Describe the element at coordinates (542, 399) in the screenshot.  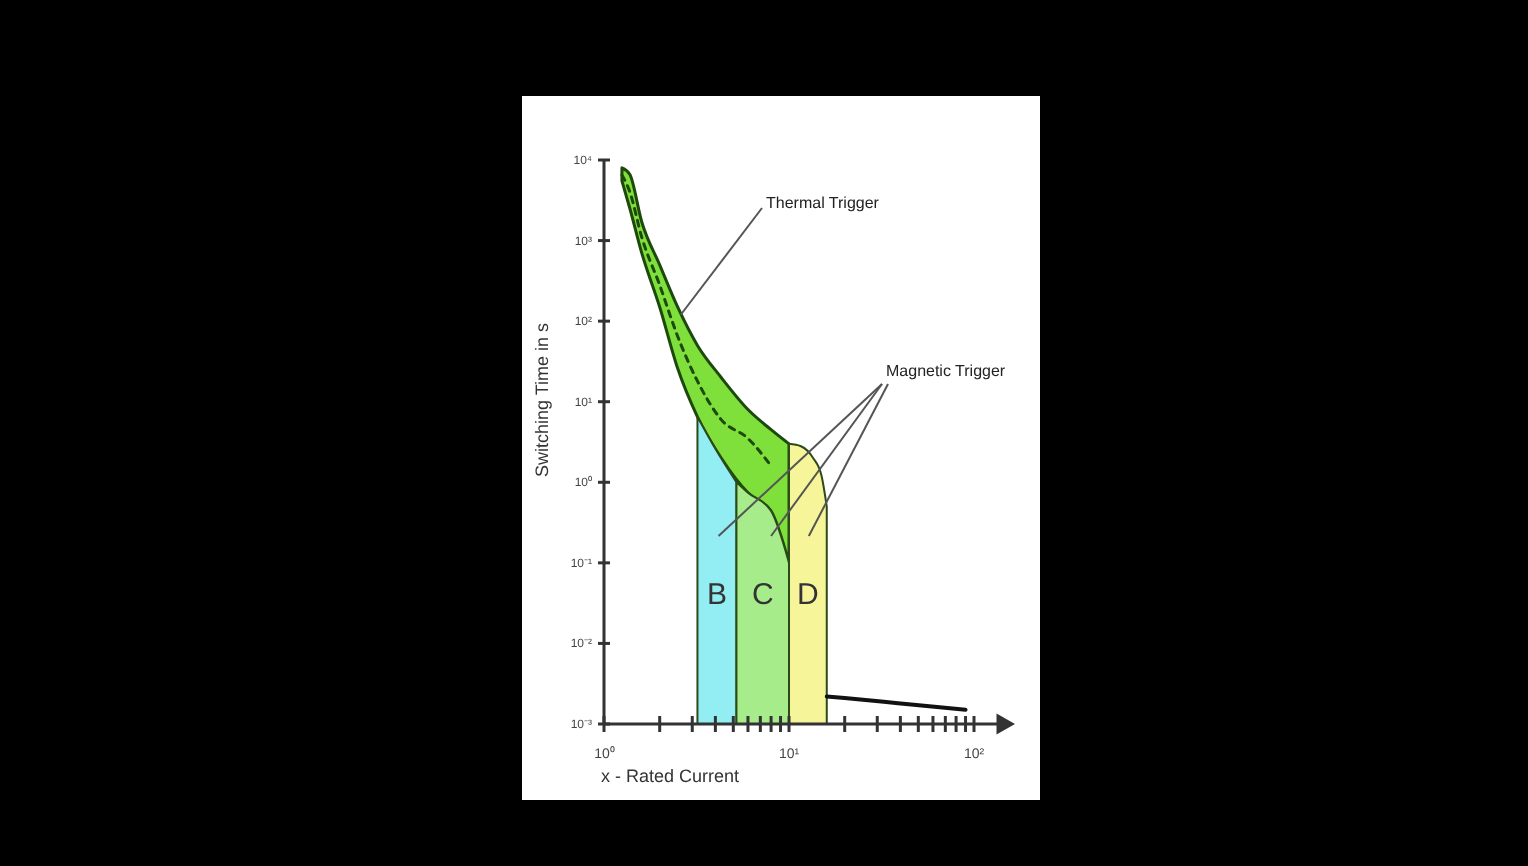
I see `y-axis-title: Switching Time in s` at that location.